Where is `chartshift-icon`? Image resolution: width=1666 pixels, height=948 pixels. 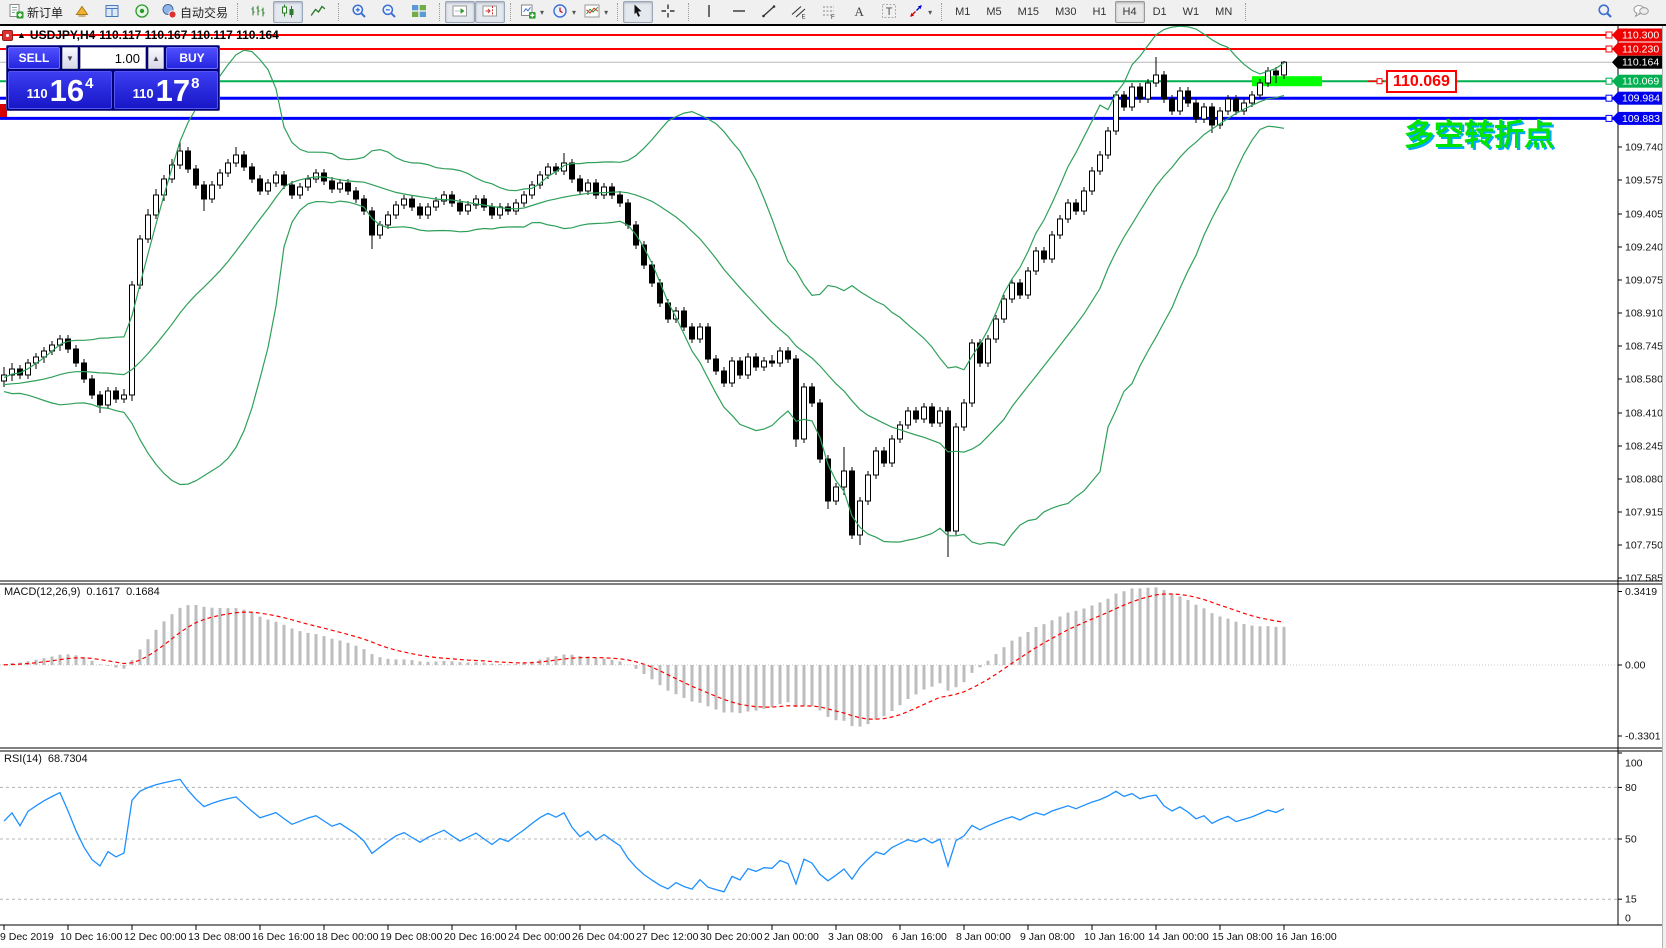 chartshift-icon is located at coordinates (490, 12).